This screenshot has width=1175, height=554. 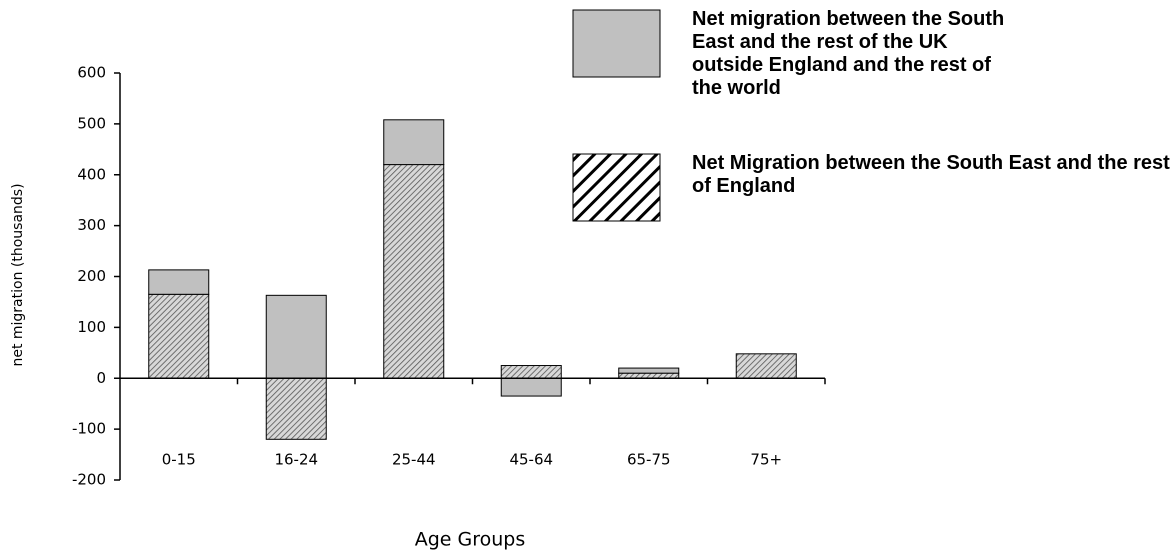 What do you see at coordinates (89, 480) in the screenshot?
I see `y-tick-label: -200` at bounding box center [89, 480].